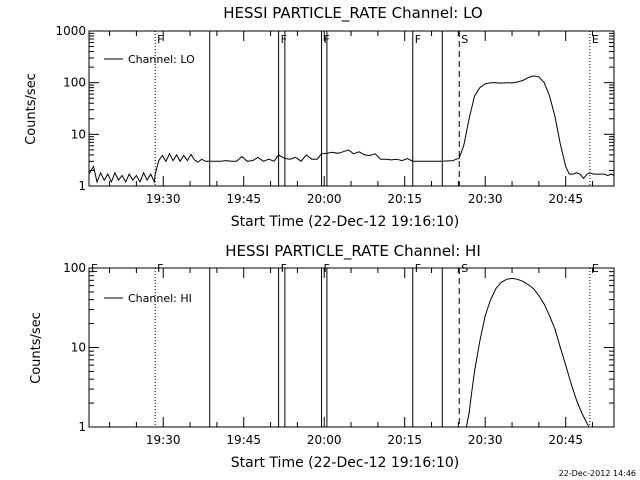 Image resolution: width=640 pixels, height=480 pixels. What do you see at coordinates (404, 199) in the screenshot?
I see `lo-x-tick-label: 20:15` at bounding box center [404, 199].